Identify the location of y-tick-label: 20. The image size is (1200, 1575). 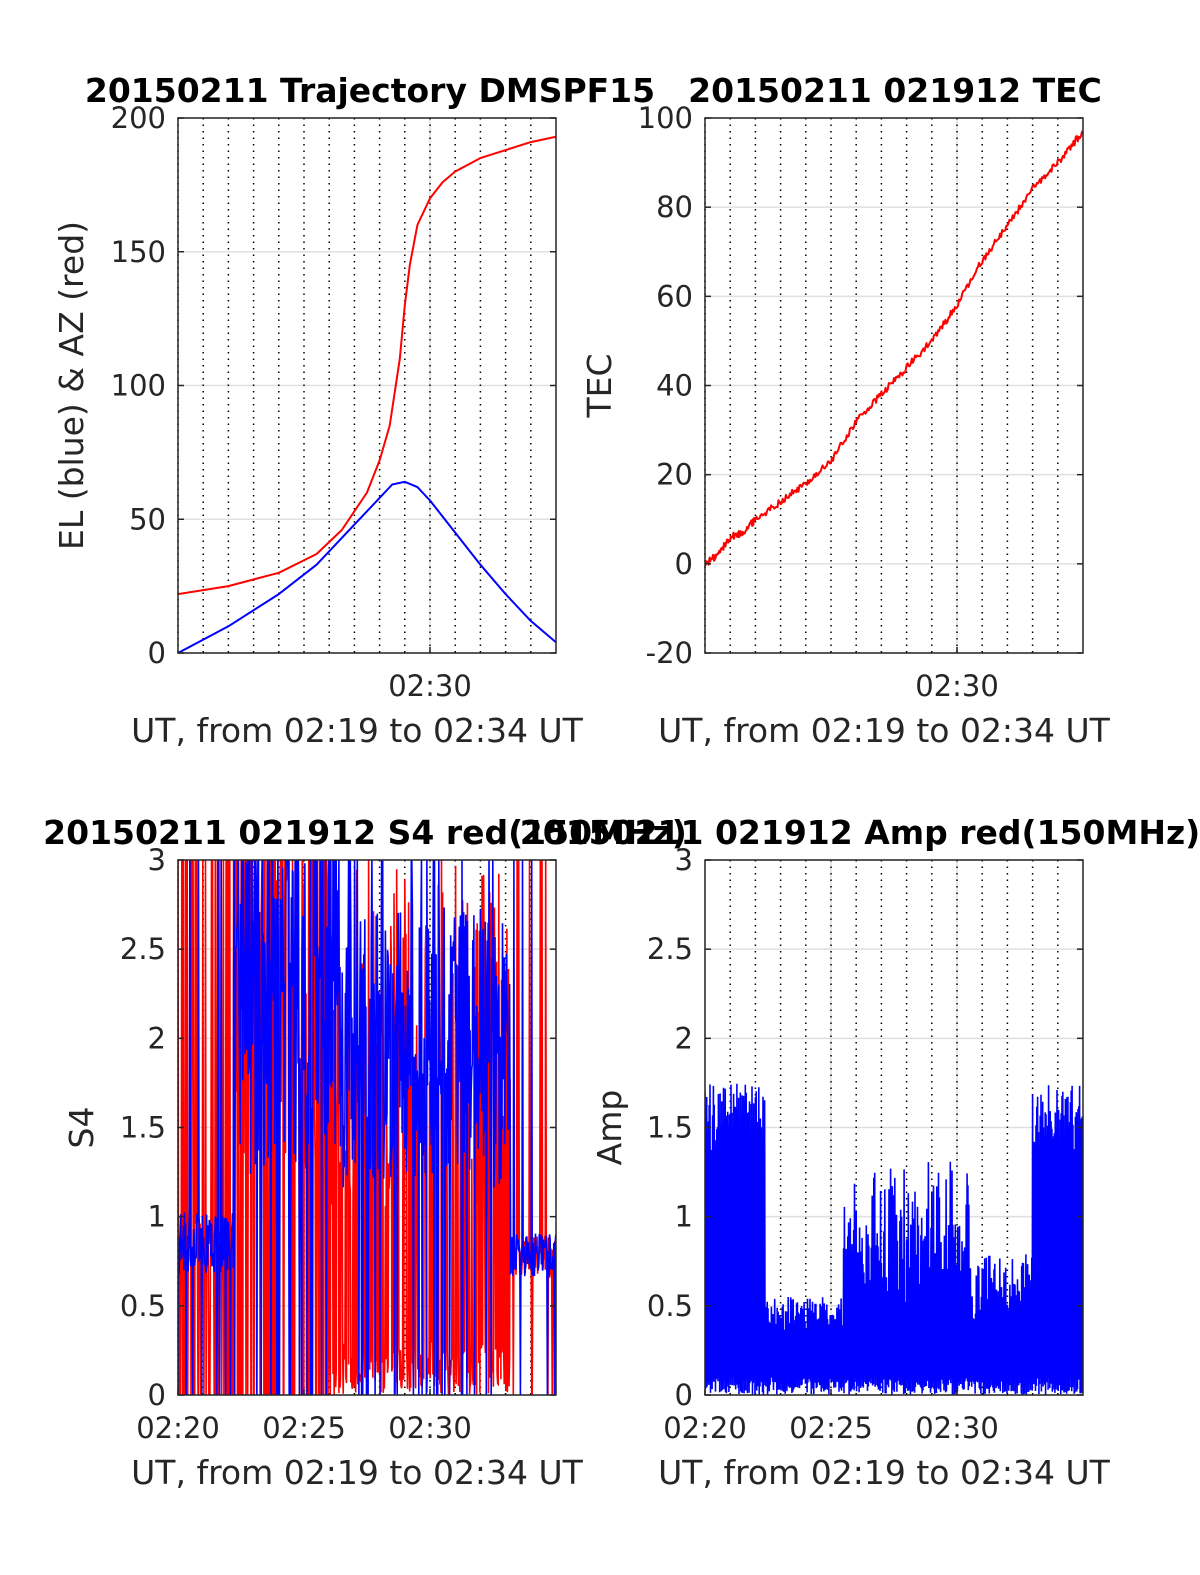
(674, 475).